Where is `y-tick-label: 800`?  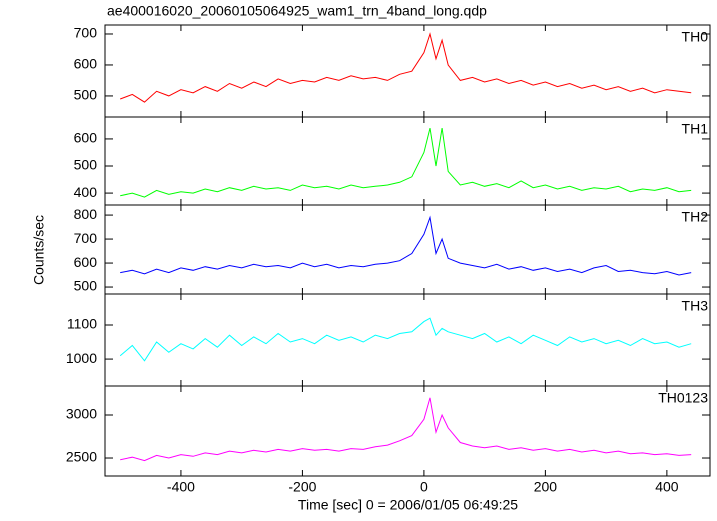
y-tick-label: 800 is located at coordinates (86, 214).